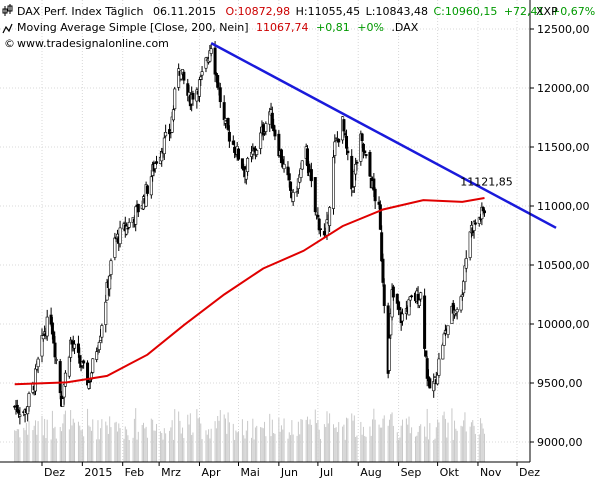  Describe the element at coordinates (560, 442) in the screenshot. I see `y-tick-label: 9000,00` at that location.